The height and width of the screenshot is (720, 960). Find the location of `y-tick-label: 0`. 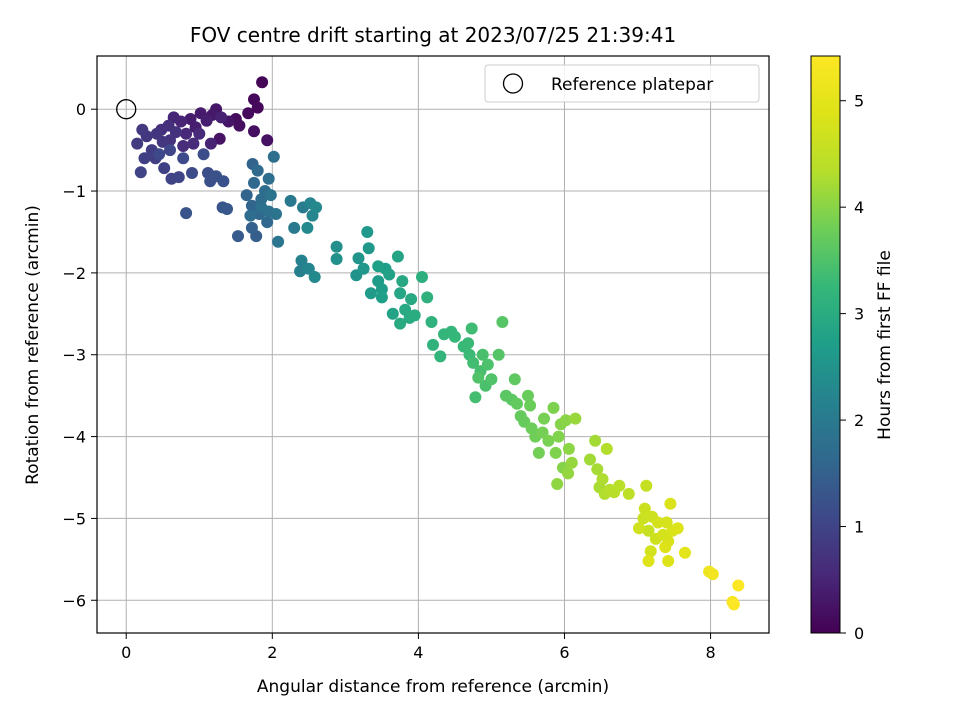

y-tick-label: 0 is located at coordinates (81, 109).